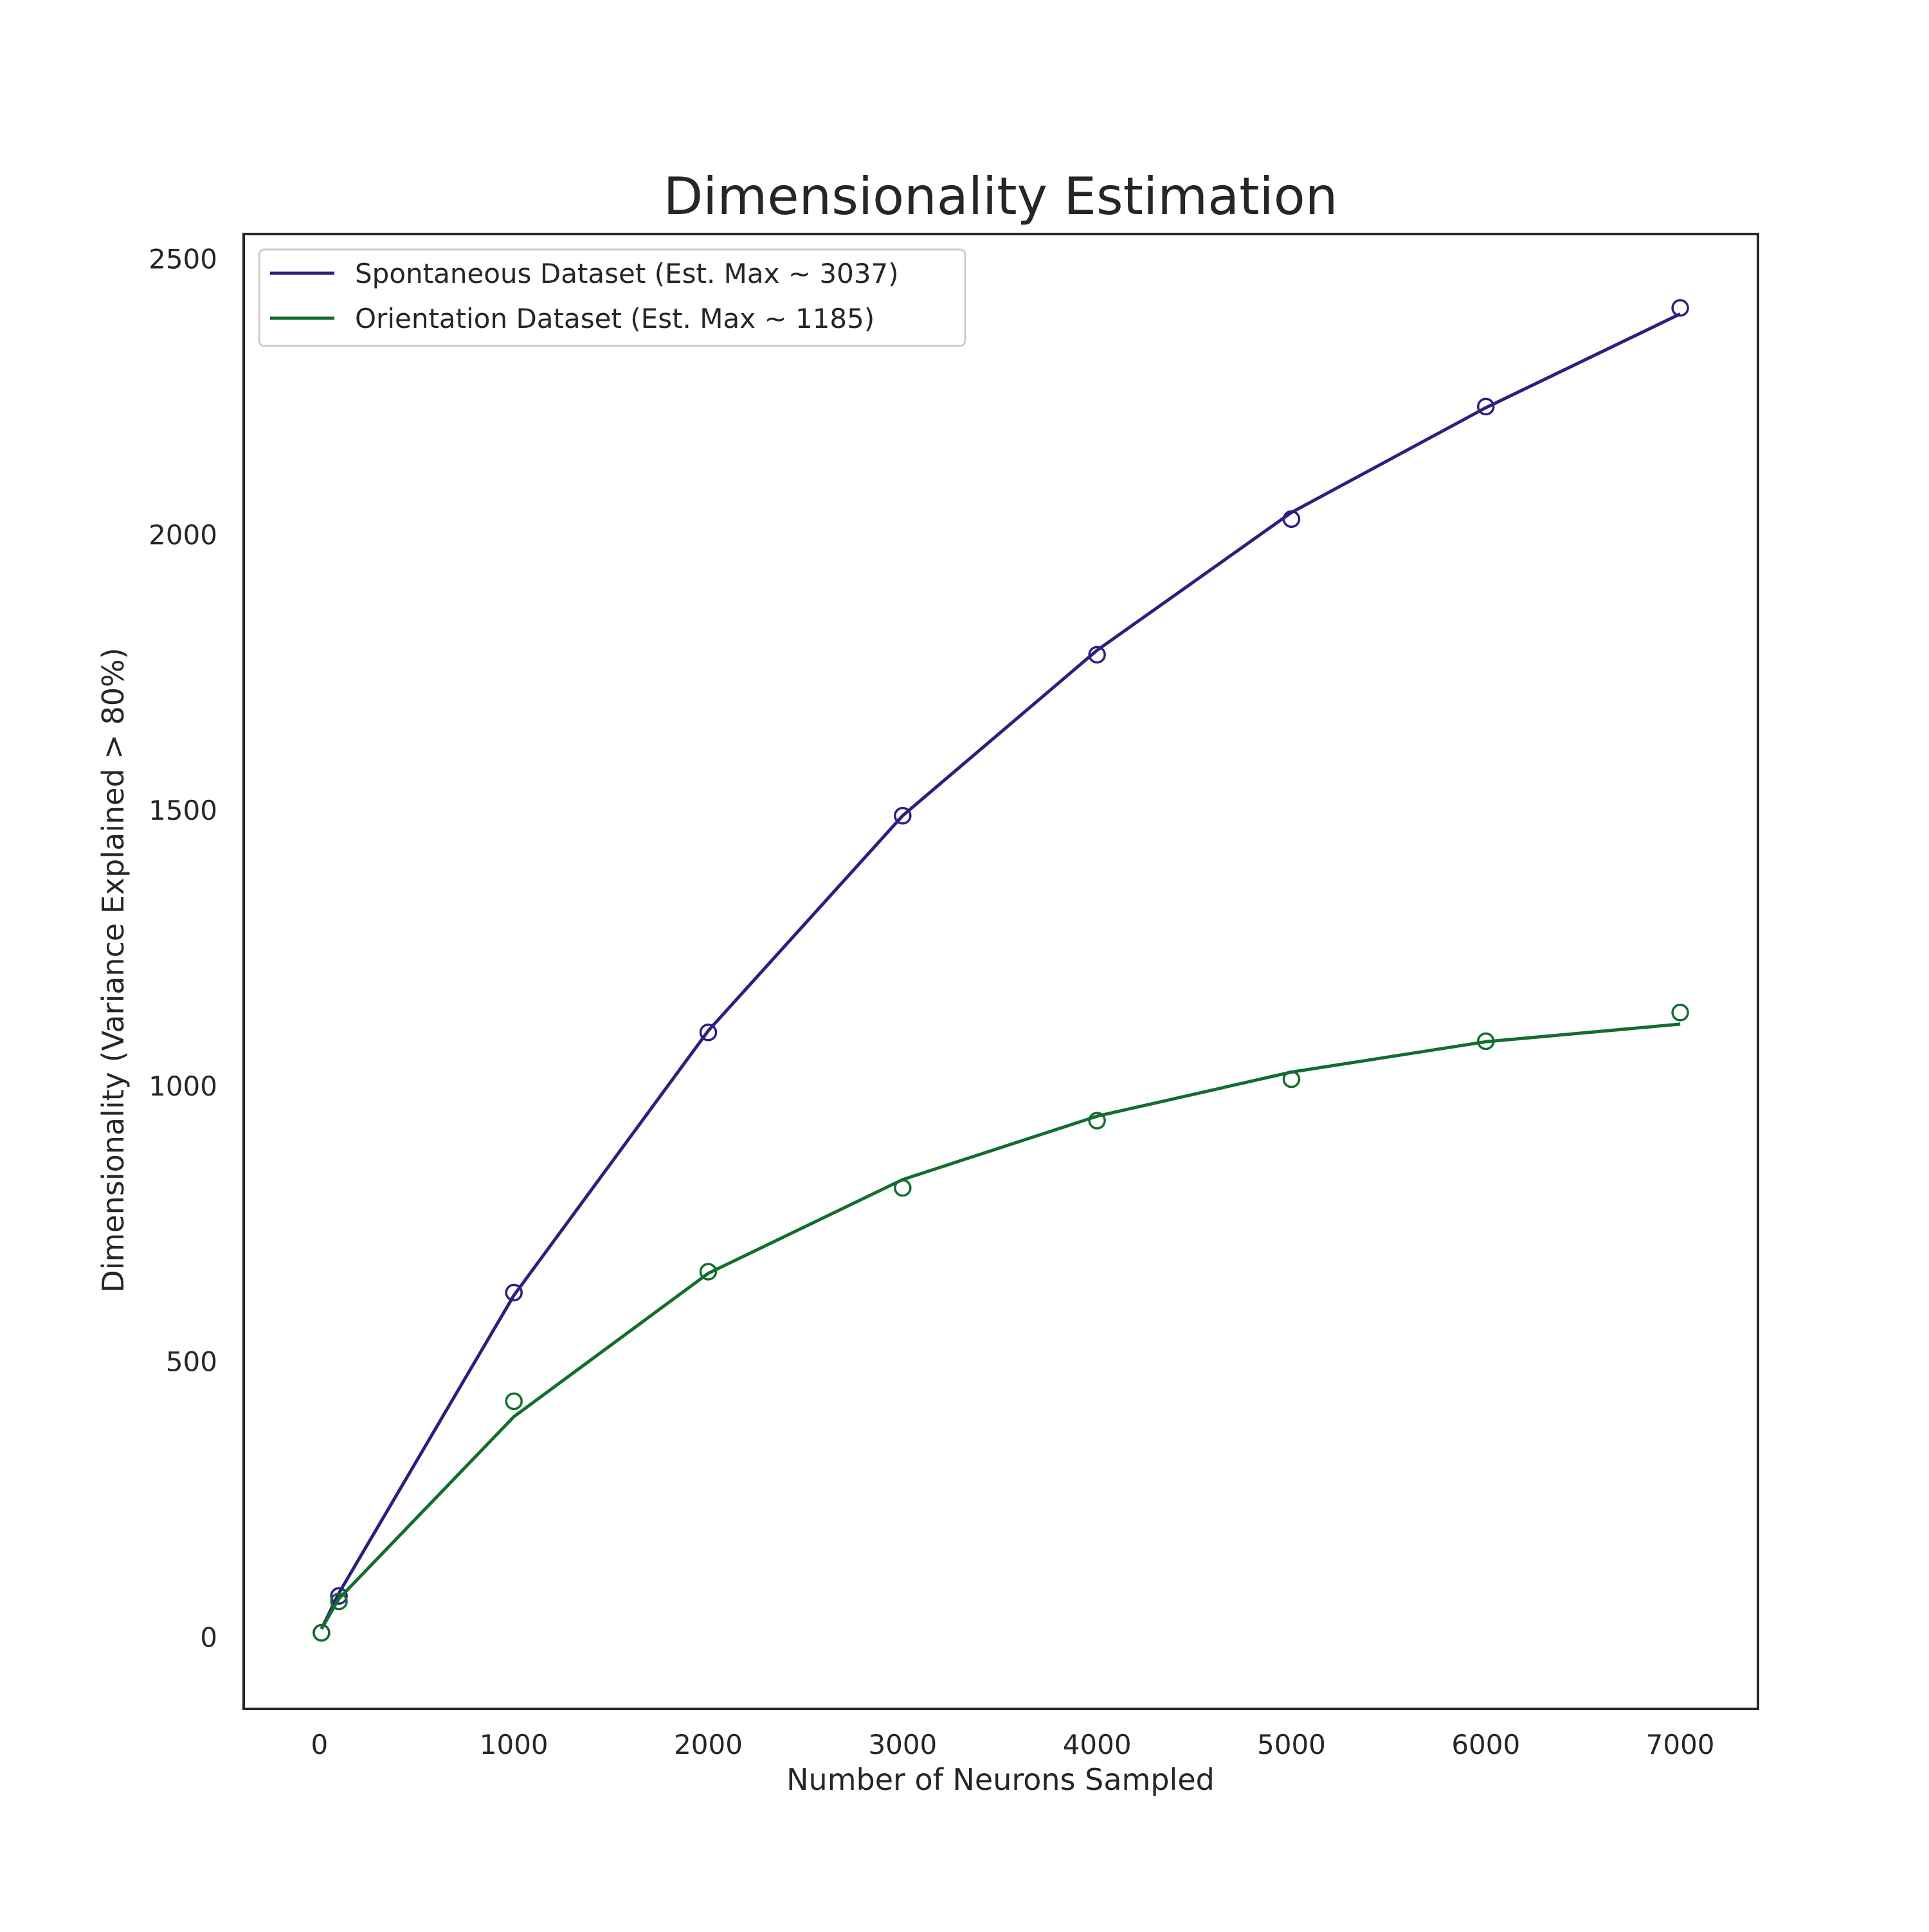  What do you see at coordinates (183, 259) in the screenshot?
I see `y-tick-label: 2500` at bounding box center [183, 259].